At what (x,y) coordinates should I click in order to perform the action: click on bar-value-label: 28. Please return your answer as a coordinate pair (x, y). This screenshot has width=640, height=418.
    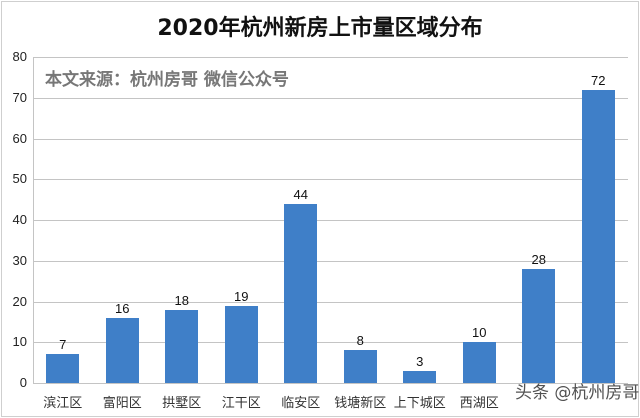
    Looking at the image, I should click on (538, 259).